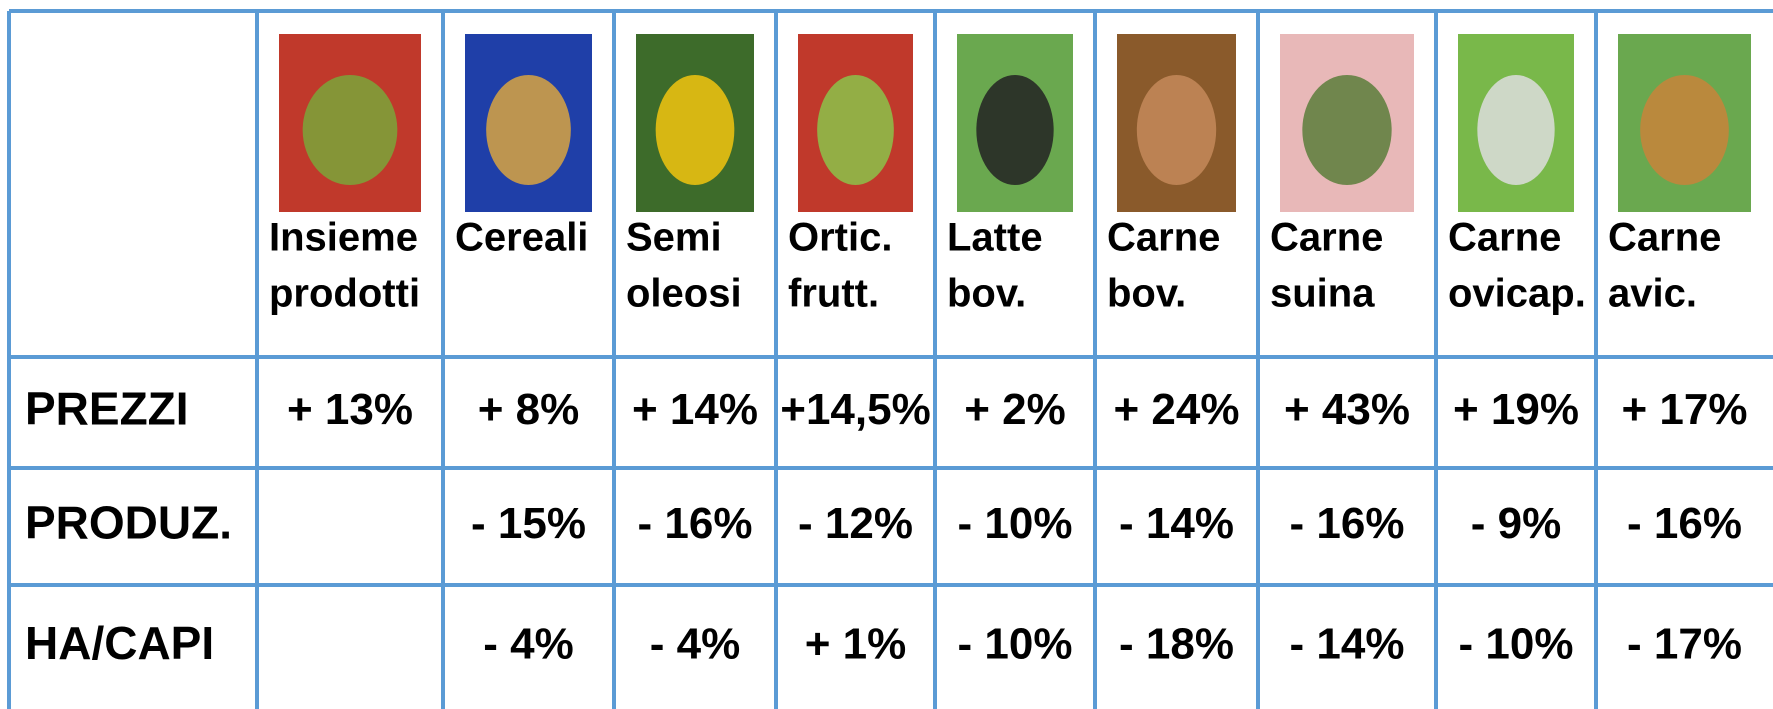 This screenshot has height=709, width=1773. What do you see at coordinates (1347, 409) in the screenshot?
I see `cell-value: + 43%` at bounding box center [1347, 409].